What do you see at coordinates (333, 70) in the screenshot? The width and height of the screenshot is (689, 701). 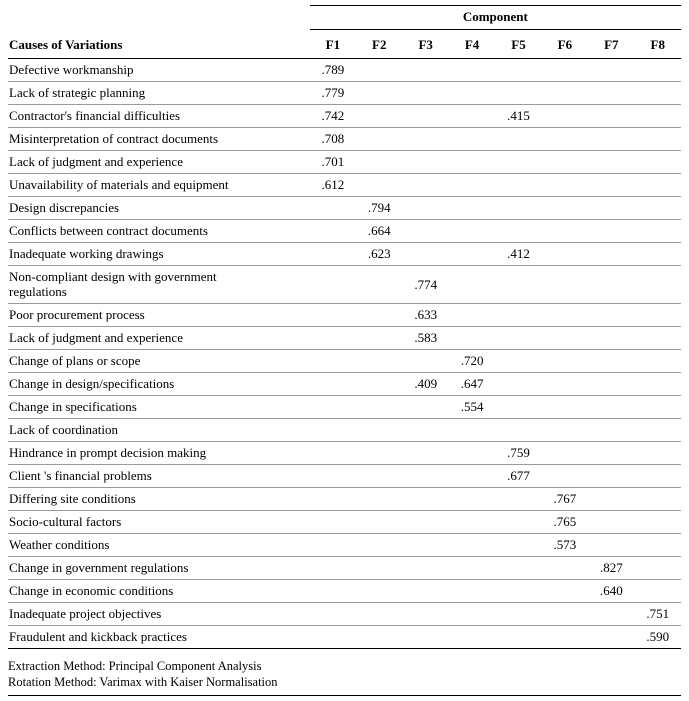 I see `loading-value-f1: .789` at bounding box center [333, 70].